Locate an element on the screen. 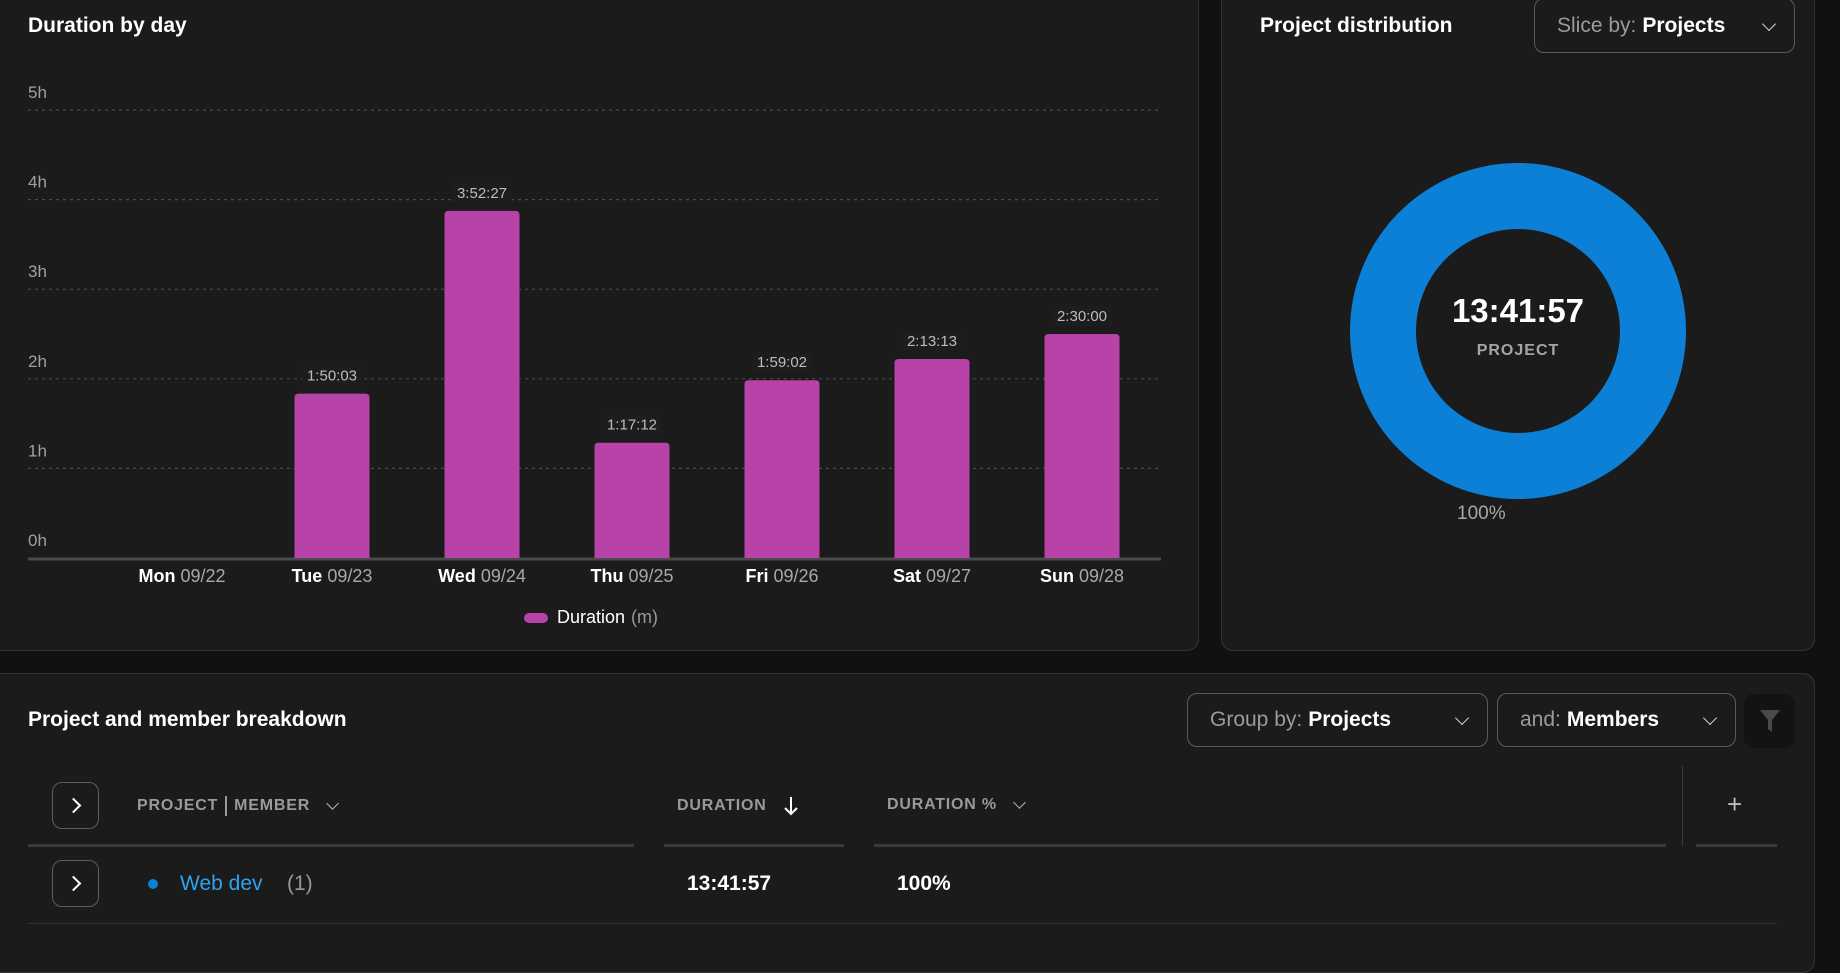 The image size is (1840, 973). column-duration-label: DURATION is located at coordinates (722, 805).